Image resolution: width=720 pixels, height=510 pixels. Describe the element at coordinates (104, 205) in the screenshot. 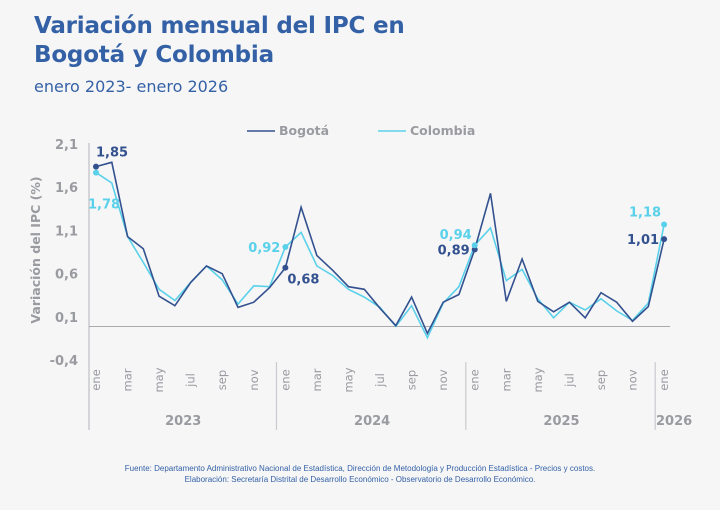

I see `data-label: 1,78` at that location.